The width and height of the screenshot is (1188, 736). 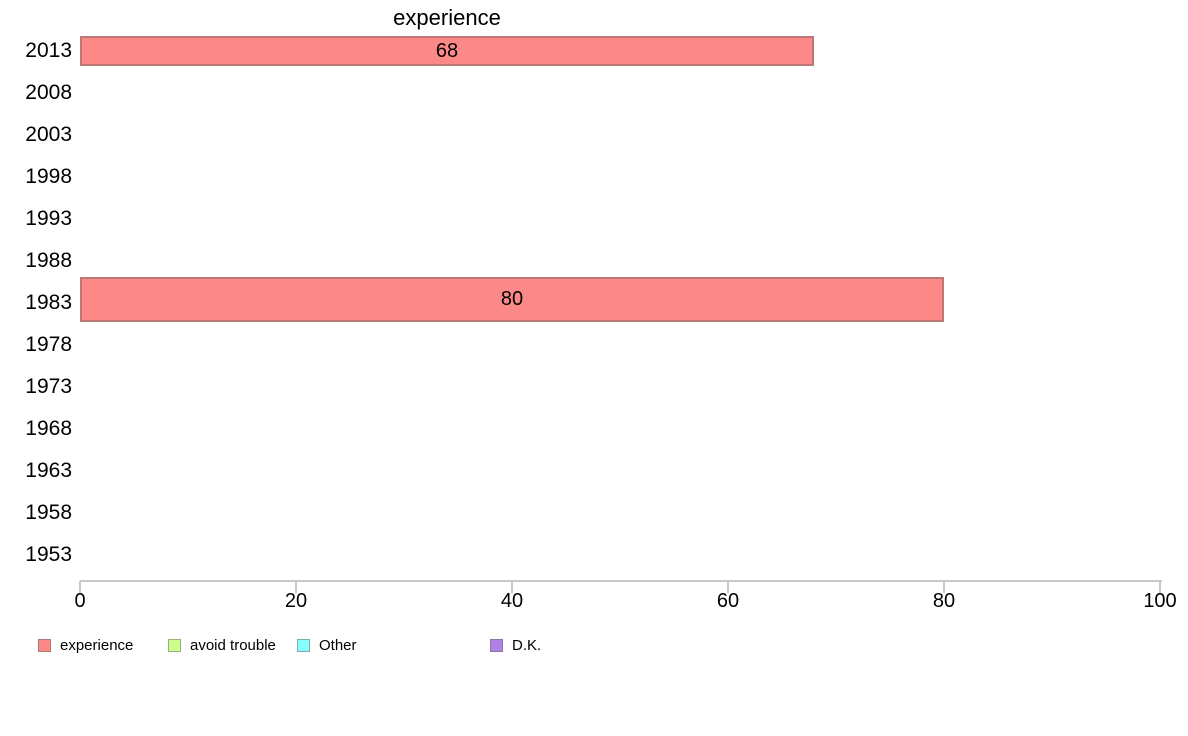 I want to click on y-axis-label: 1958, so click(x=48, y=512).